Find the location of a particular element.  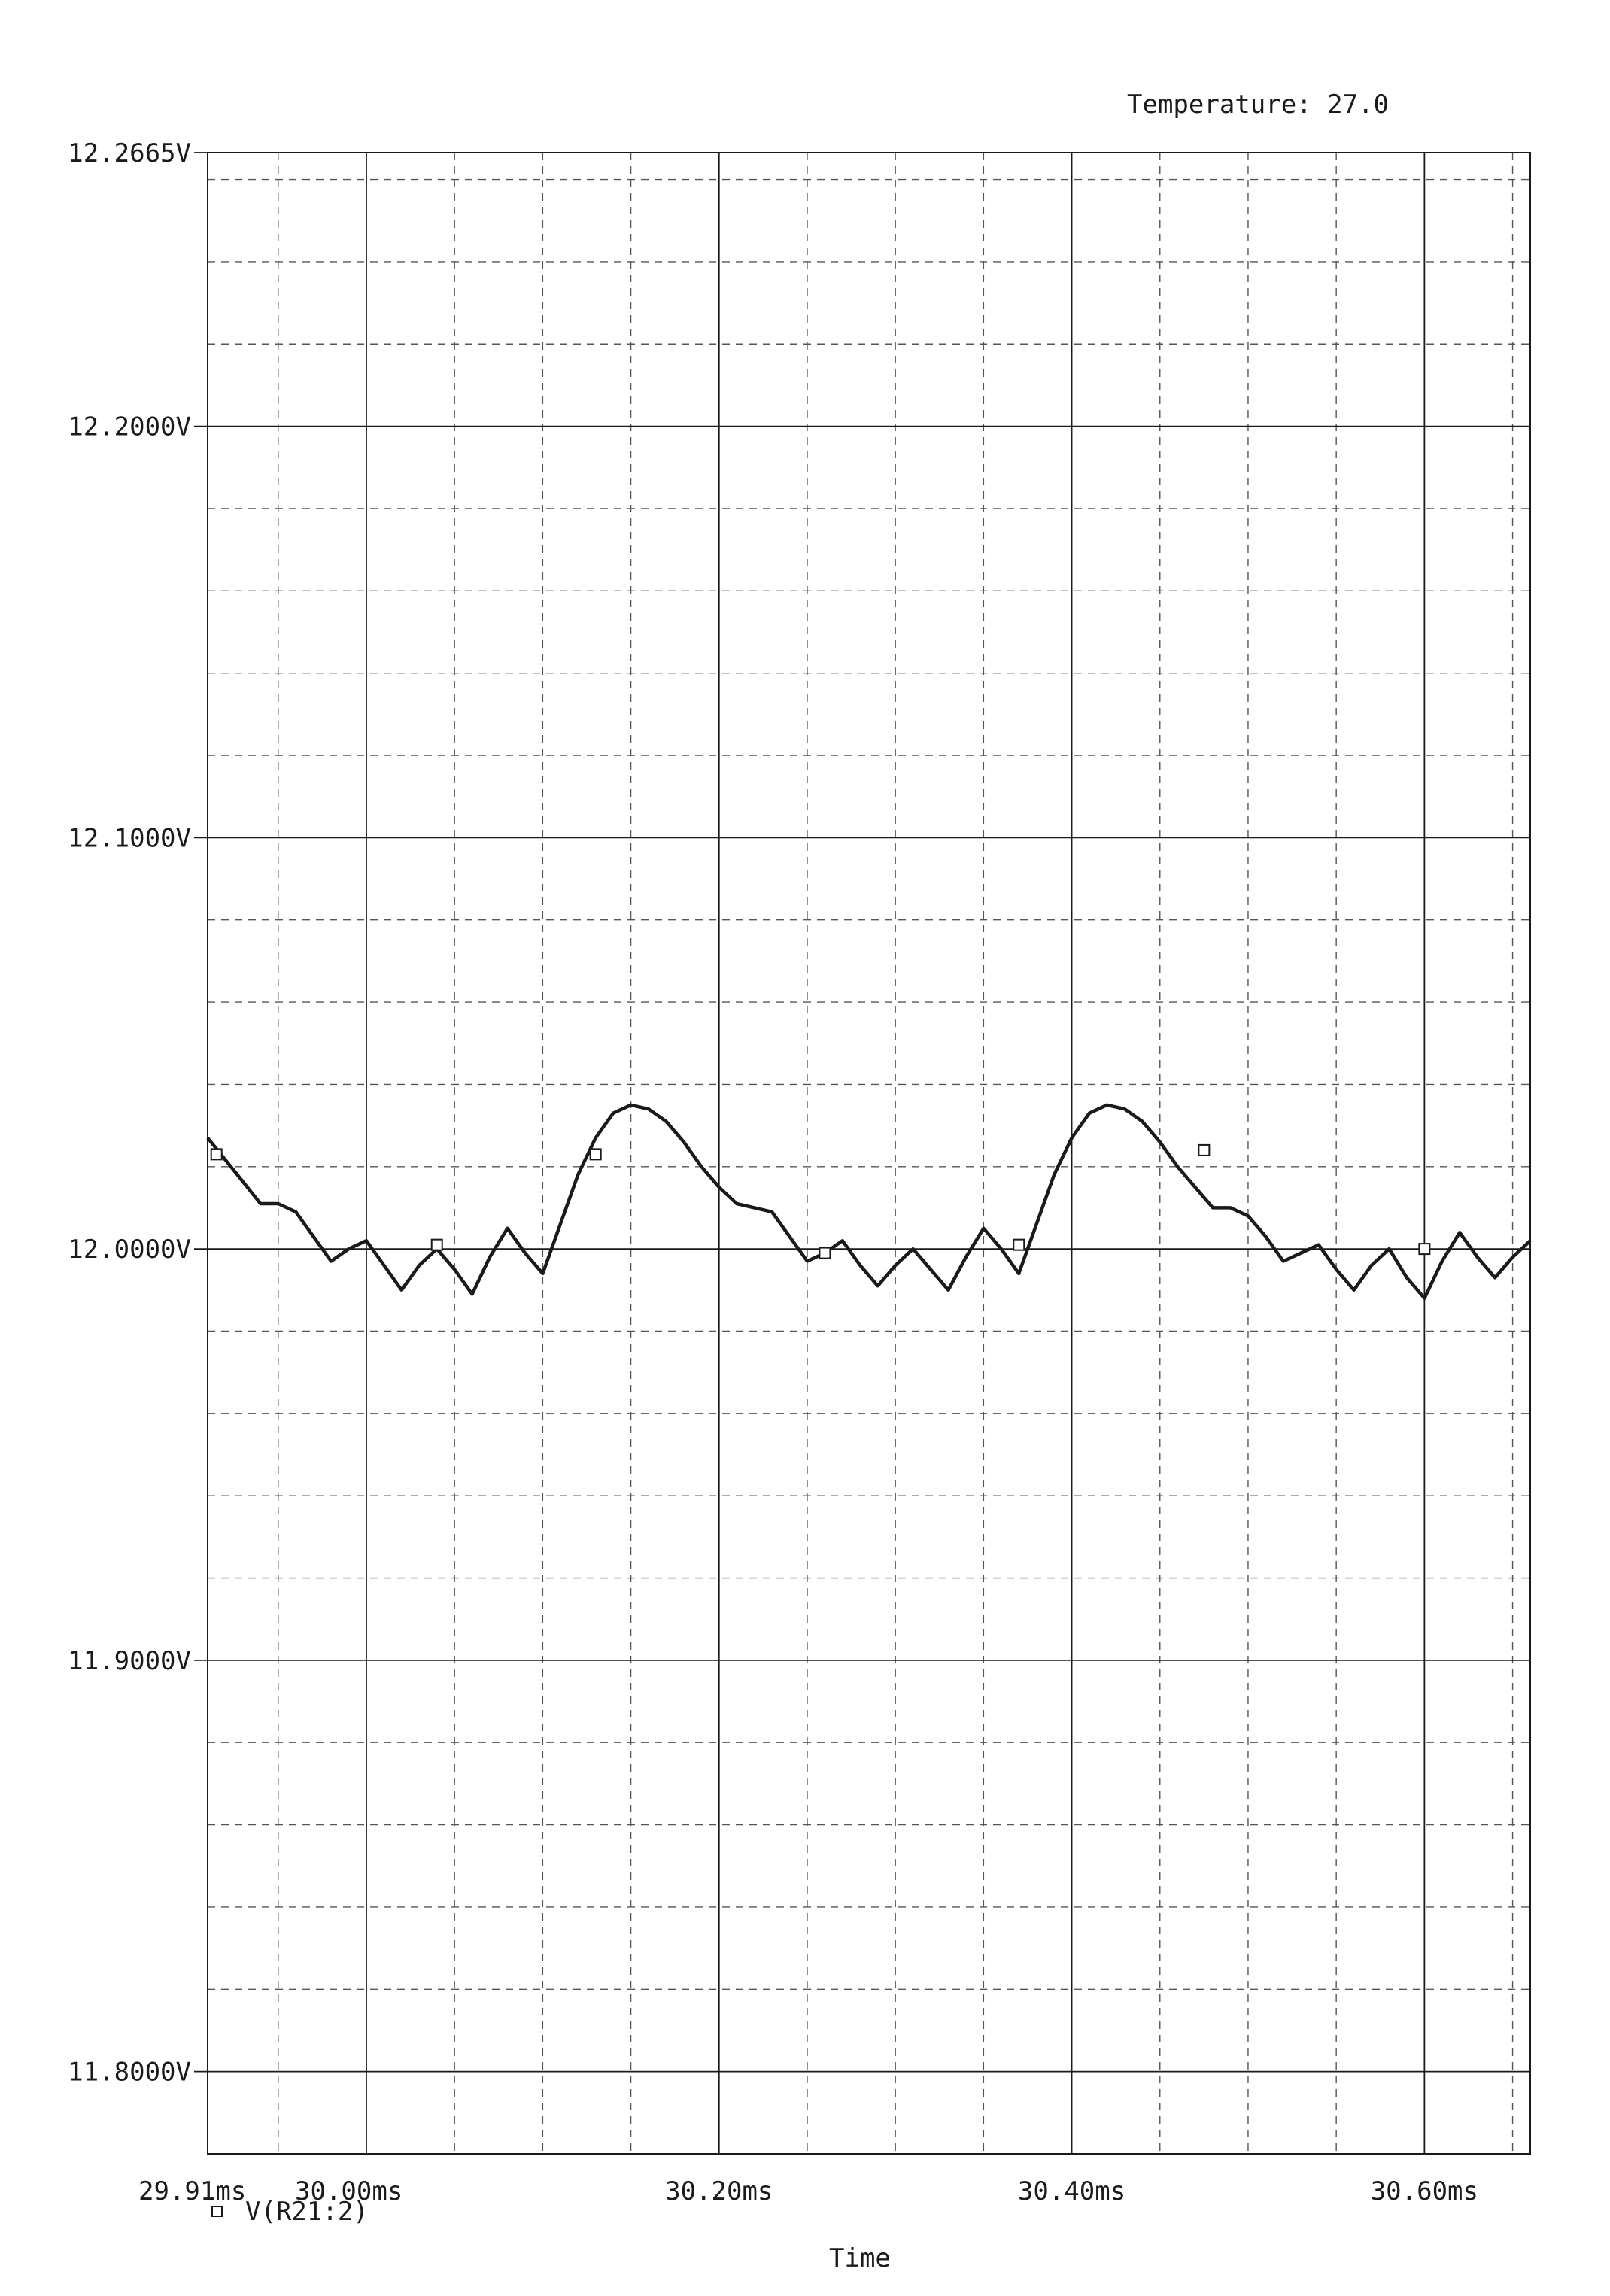

series-layer is located at coordinates (869, 1202).